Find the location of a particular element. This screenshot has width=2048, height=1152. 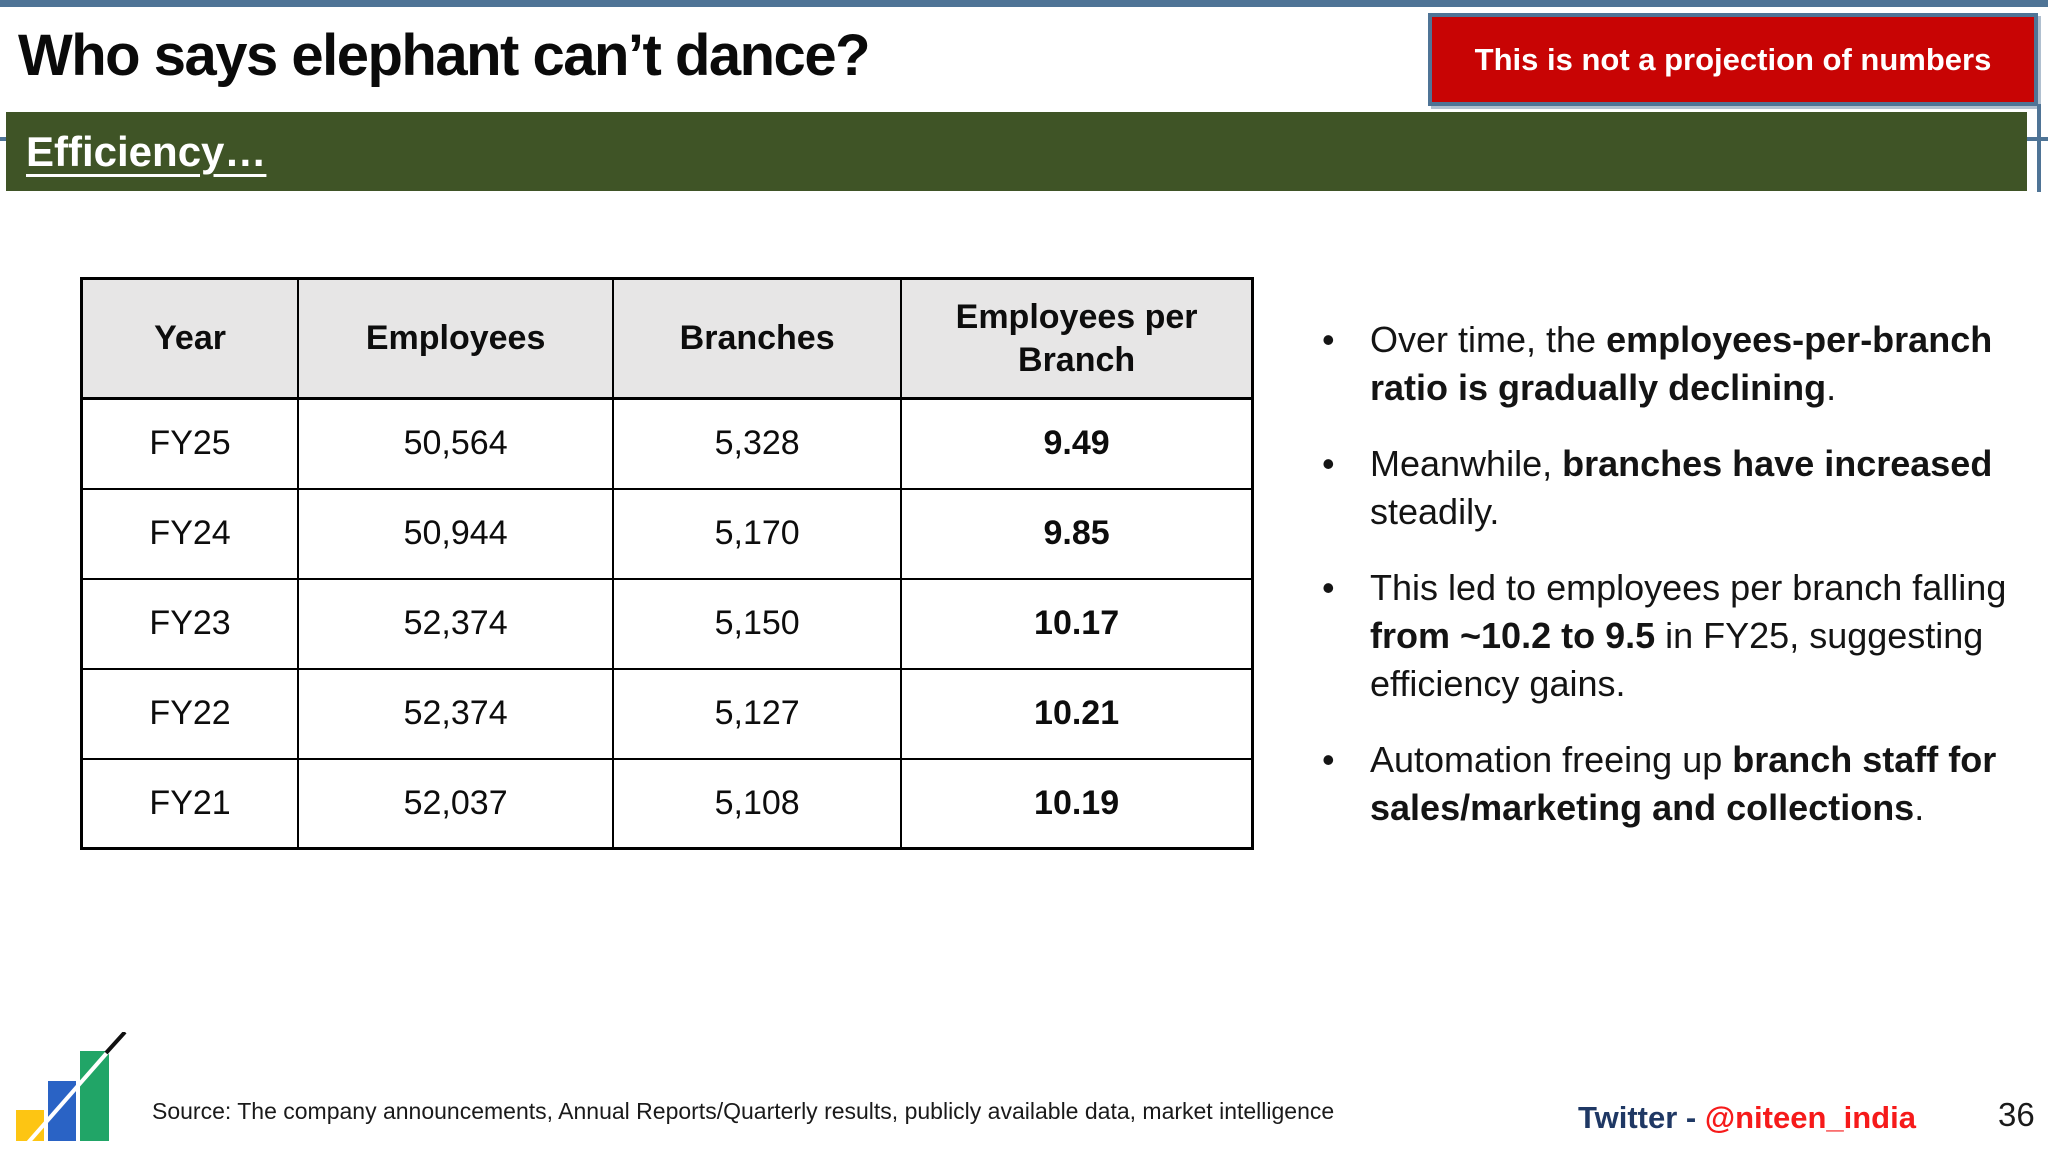

cell-branches: 5,127 is located at coordinates (757, 713).